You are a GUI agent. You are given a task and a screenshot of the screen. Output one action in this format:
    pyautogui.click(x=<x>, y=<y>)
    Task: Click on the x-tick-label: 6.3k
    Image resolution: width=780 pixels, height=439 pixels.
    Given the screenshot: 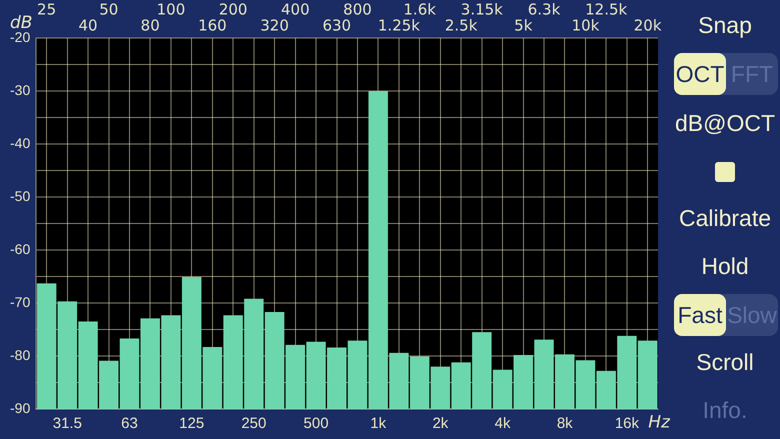 What is the action you would take?
    pyautogui.click(x=544, y=9)
    